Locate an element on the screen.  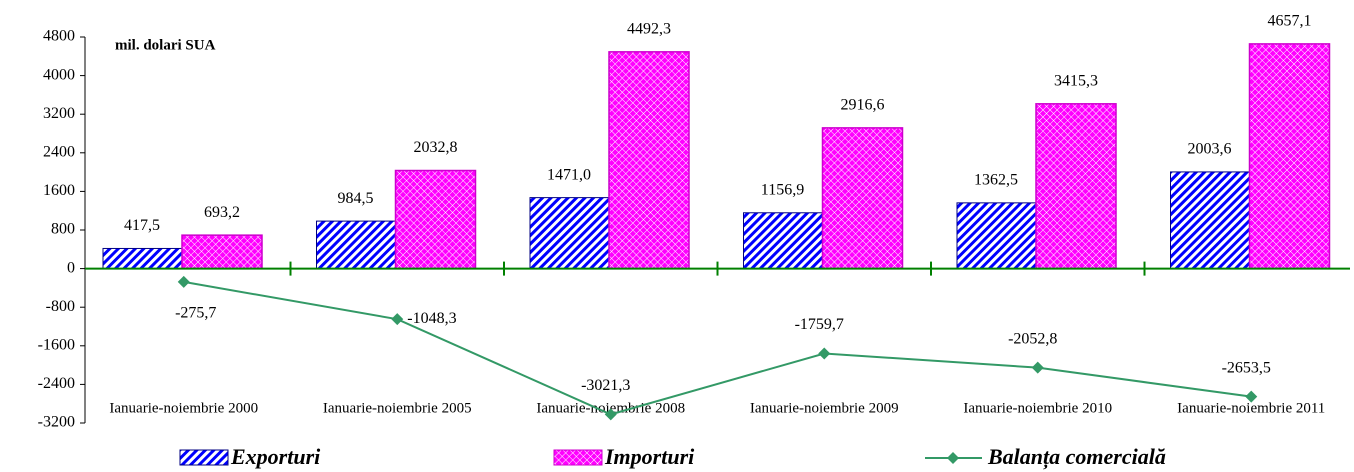
export-value-label: 984,5 is located at coordinates (356, 198).